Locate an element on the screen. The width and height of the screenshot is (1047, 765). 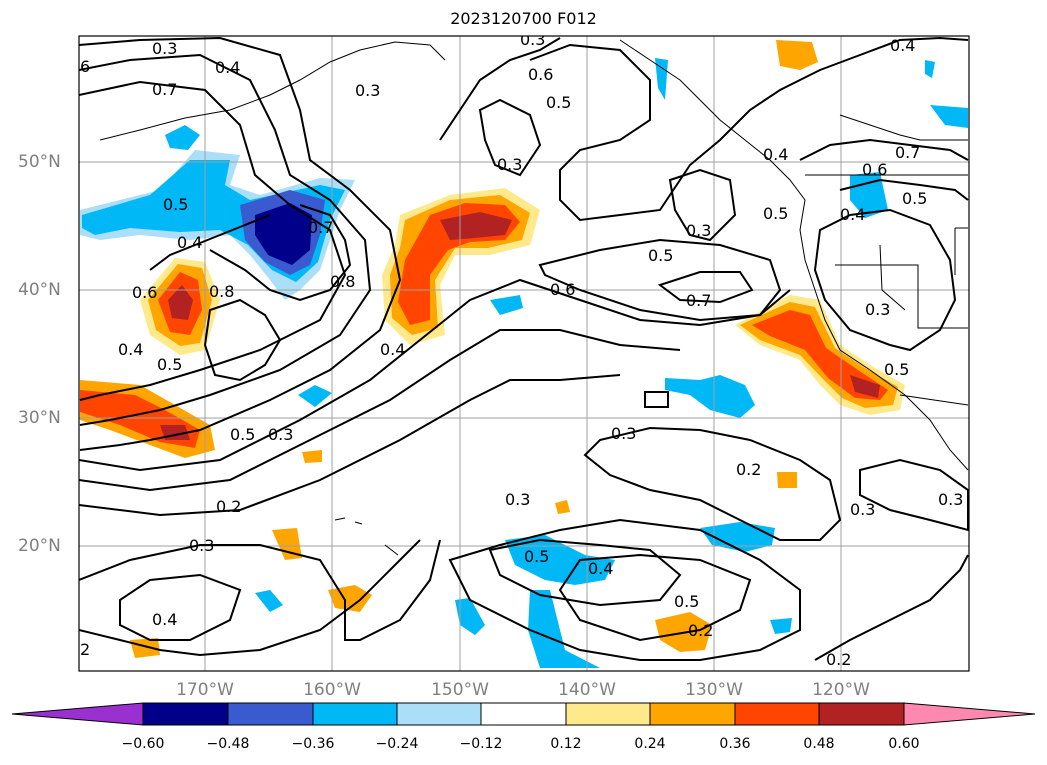
colorbar-tick: 0.60 is located at coordinates (904, 744).